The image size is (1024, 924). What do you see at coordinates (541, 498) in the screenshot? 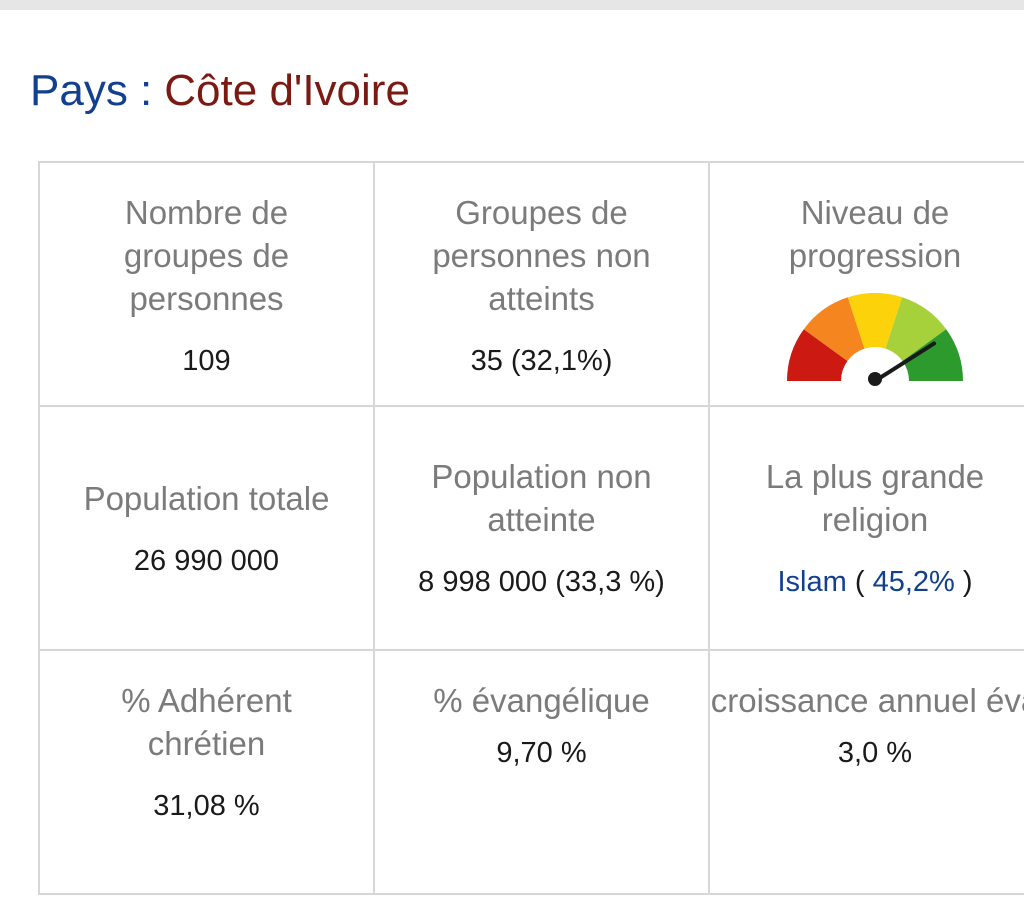
I see `stat-title: Population non atteinte` at bounding box center [541, 498].